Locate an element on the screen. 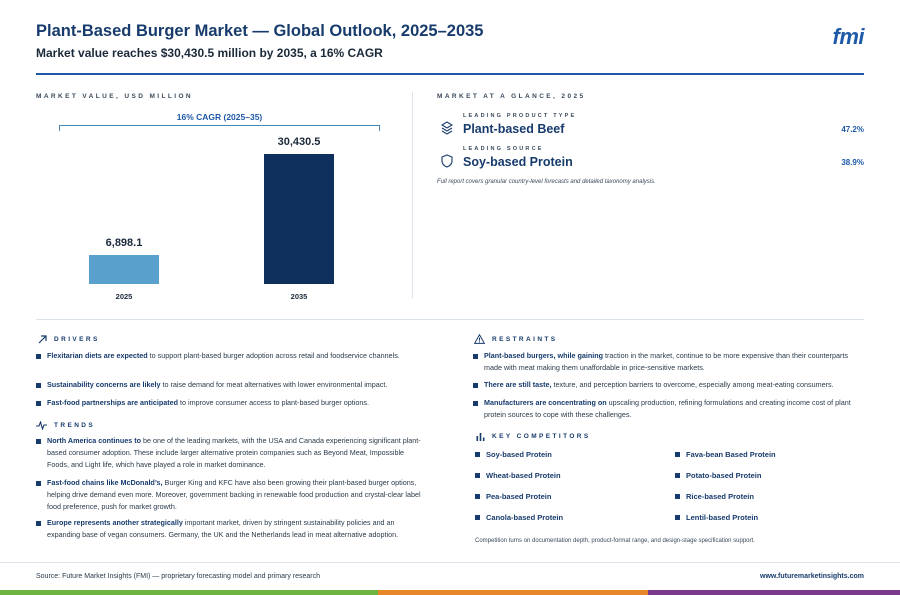 The width and height of the screenshot is (900, 595). category-label: 2025 is located at coordinates (124, 296).